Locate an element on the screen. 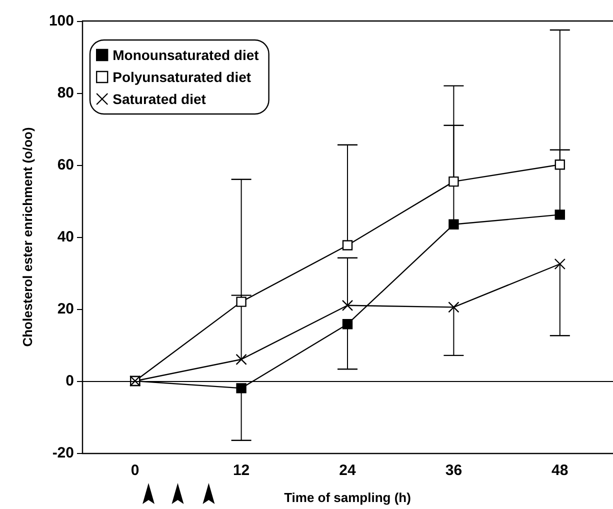 The image size is (613, 509). y-tick-label: 0 is located at coordinates (70, 381).